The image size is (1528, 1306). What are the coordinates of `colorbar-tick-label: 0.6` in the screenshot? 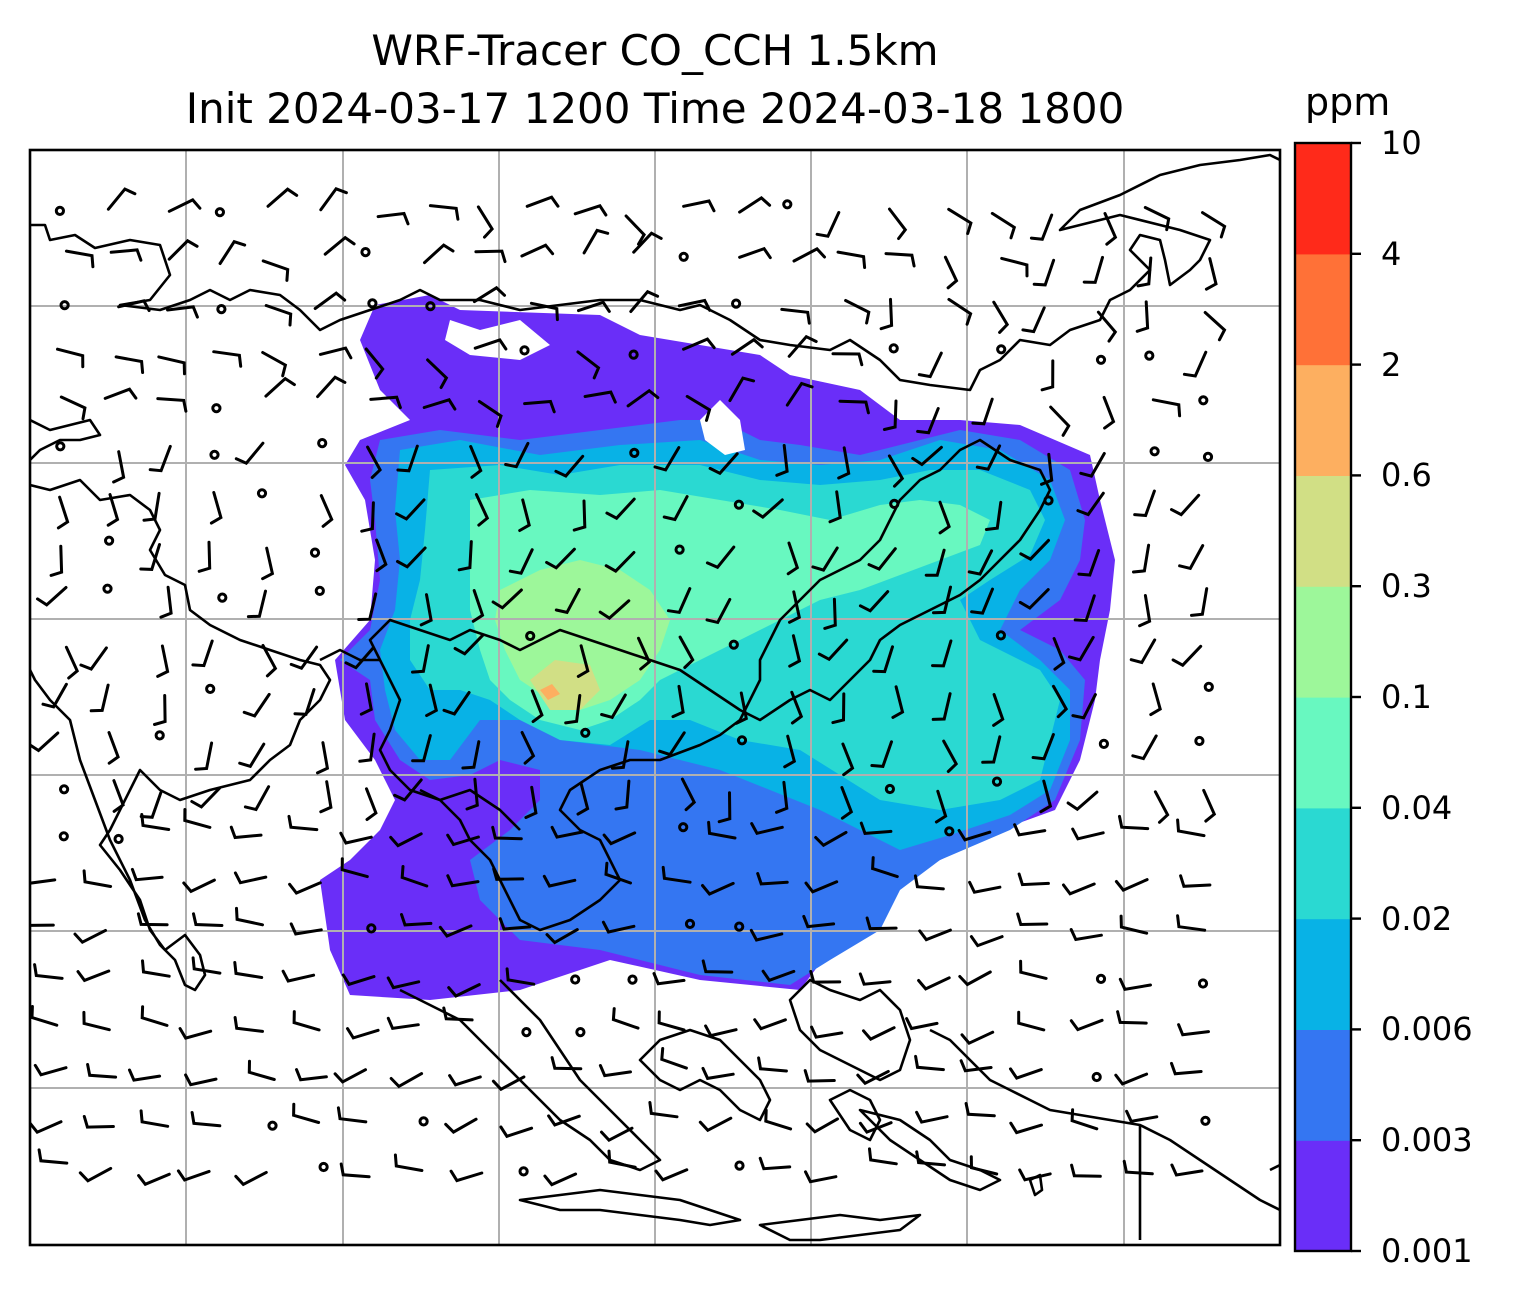 It's located at (1406, 475).